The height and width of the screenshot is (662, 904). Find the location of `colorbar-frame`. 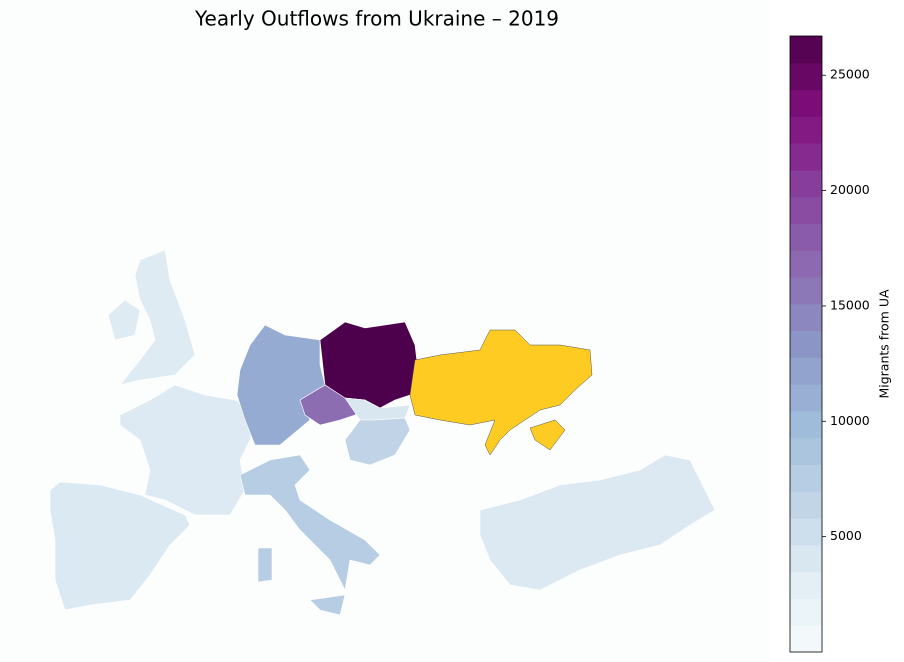

colorbar-frame is located at coordinates (806, 344).